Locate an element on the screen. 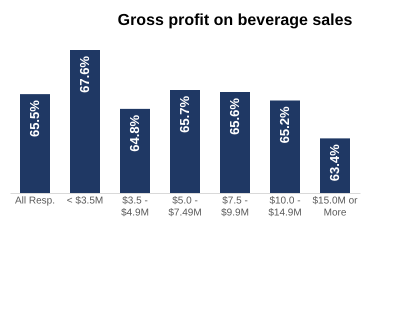 This screenshot has width=400, height=334. data-label: 65.2% is located at coordinates (284, 125).